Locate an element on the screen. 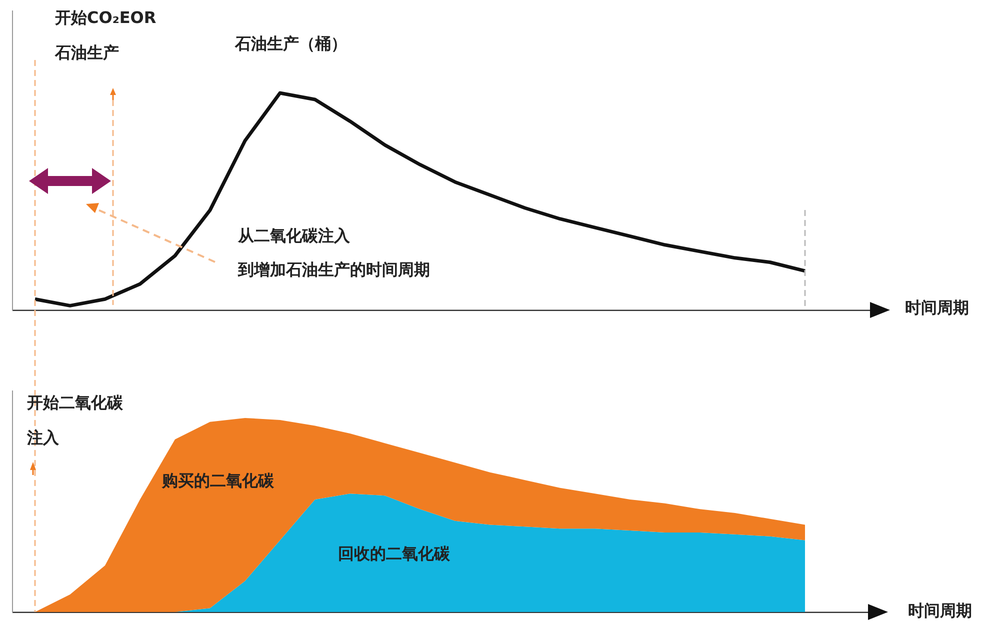 The image size is (998, 623). text: 石油生产（桶） is located at coordinates (291, 43).